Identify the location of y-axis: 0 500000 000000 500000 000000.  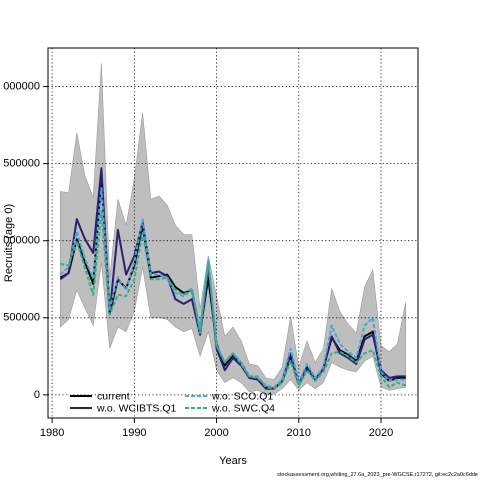
(25, 240).